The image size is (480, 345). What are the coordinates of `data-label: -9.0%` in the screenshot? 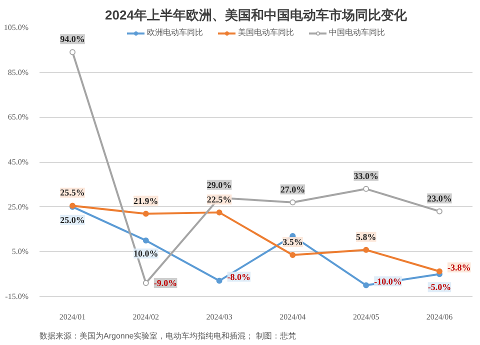 It's located at (166, 283).